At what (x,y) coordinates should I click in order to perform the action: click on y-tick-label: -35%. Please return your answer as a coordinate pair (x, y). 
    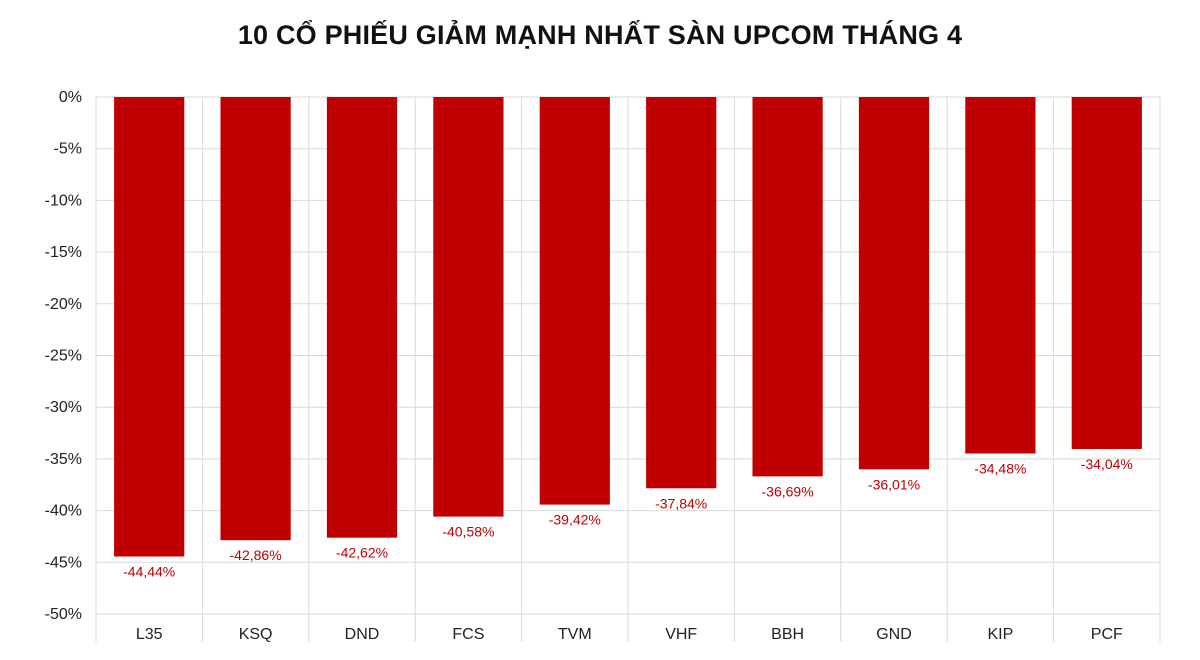
    Looking at the image, I should click on (63, 459).